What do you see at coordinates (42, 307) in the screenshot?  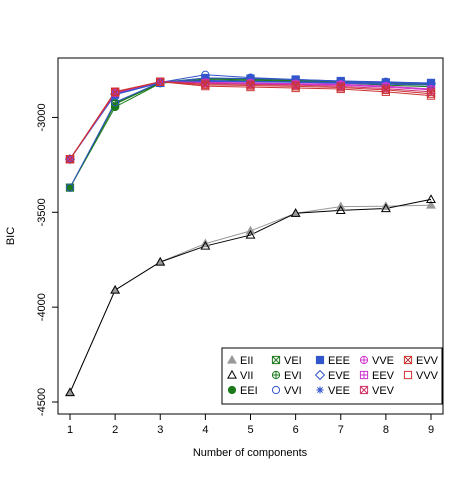 I see `y-tick-label: -4000` at bounding box center [42, 307].